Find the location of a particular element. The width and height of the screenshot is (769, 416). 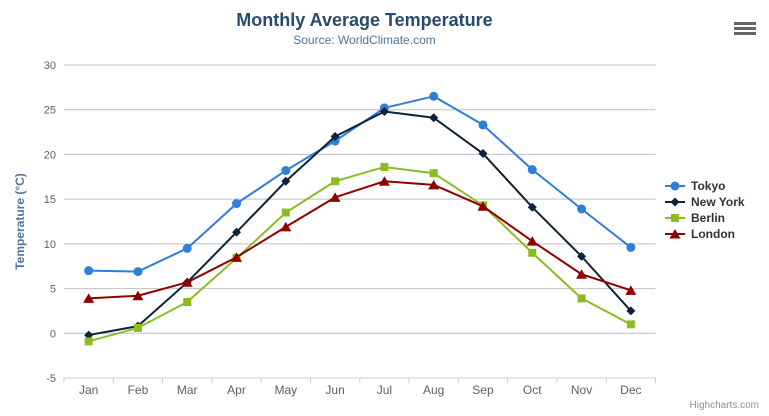

tokyo-series-marker-icon is located at coordinates (675, 186).